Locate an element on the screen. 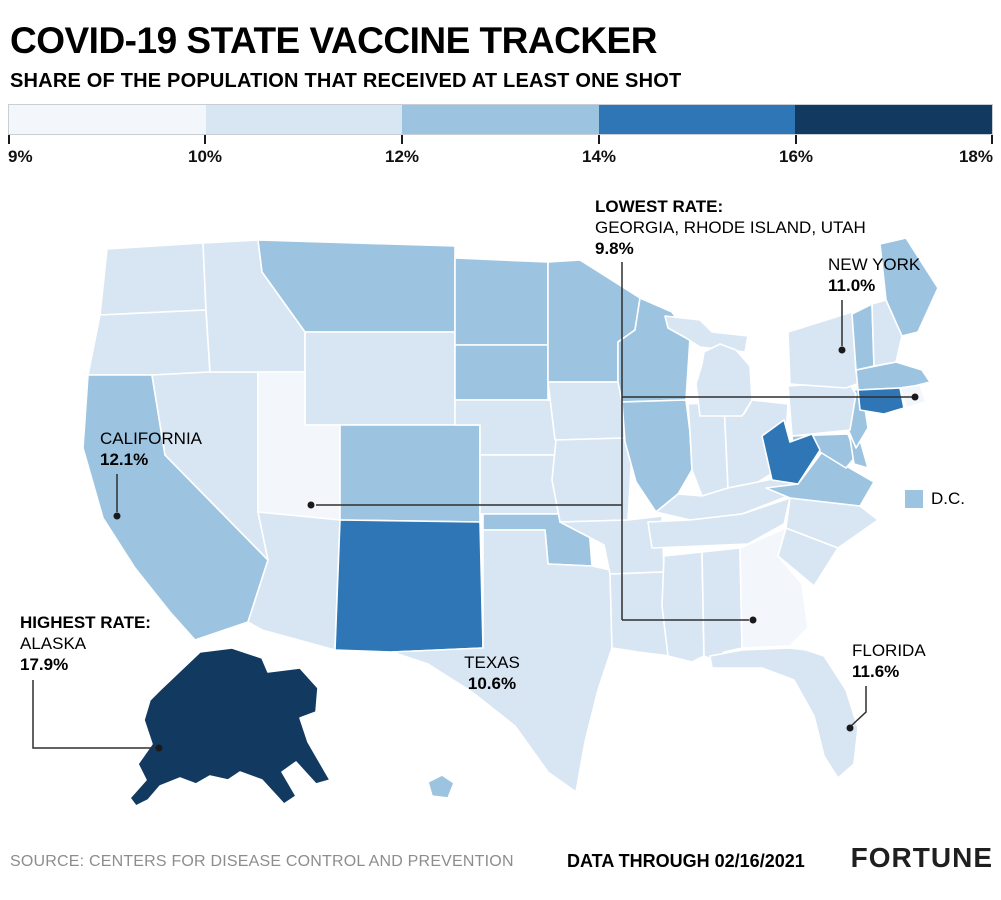  state-VT is located at coordinates (863, 337).